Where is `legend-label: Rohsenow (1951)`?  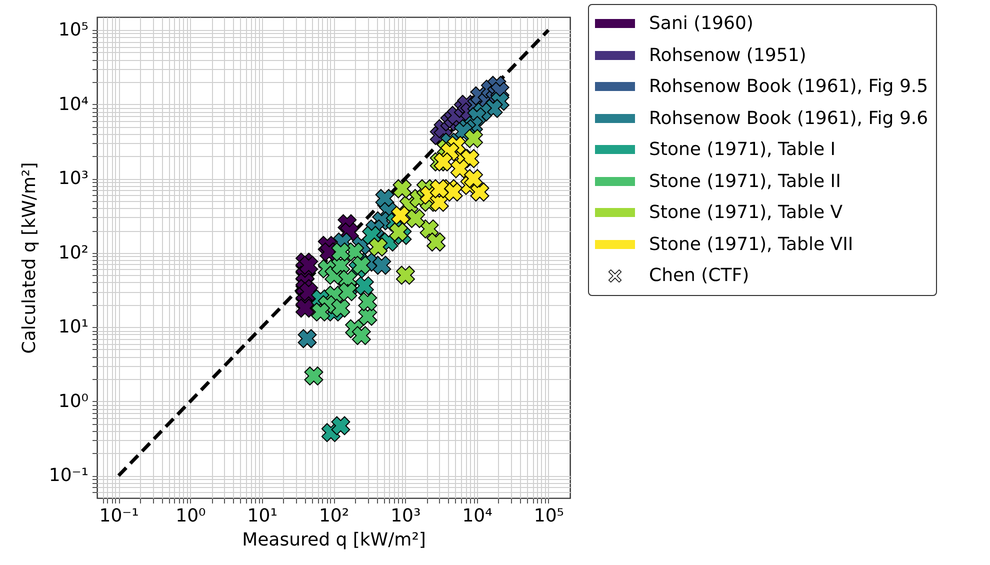 legend-label: Rohsenow (1951) is located at coordinates (727, 55).